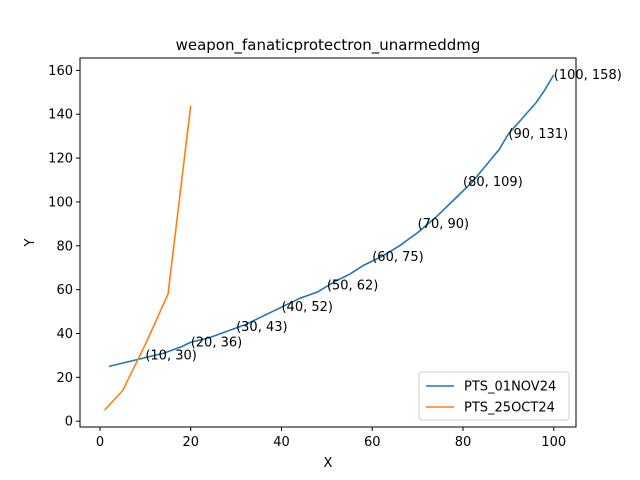 The width and height of the screenshot is (640, 480). What do you see at coordinates (331, 438) in the screenshot?
I see `x-axis: 0 20 40 60 80 100` at bounding box center [331, 438].